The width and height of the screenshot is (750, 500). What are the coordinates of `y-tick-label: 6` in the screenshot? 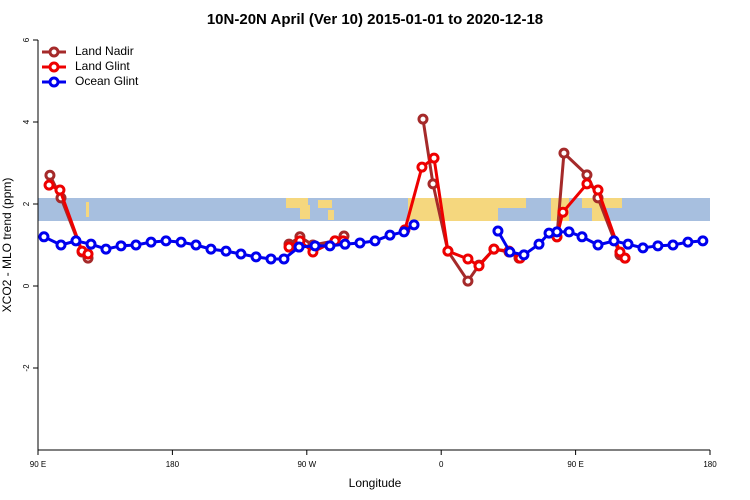 It's located at (26, 39).